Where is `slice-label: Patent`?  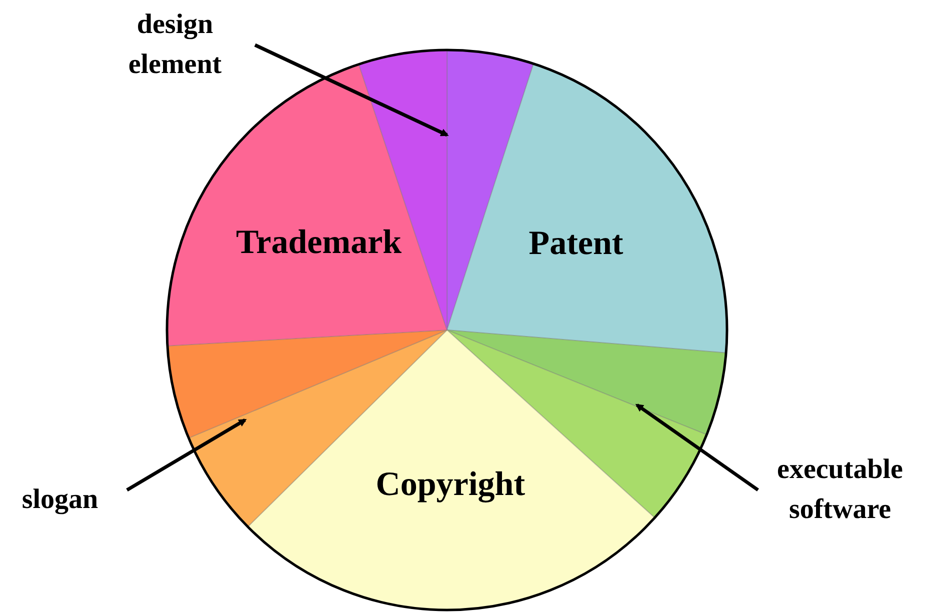 slice-label: Patent is located at coordinates (576, 243).